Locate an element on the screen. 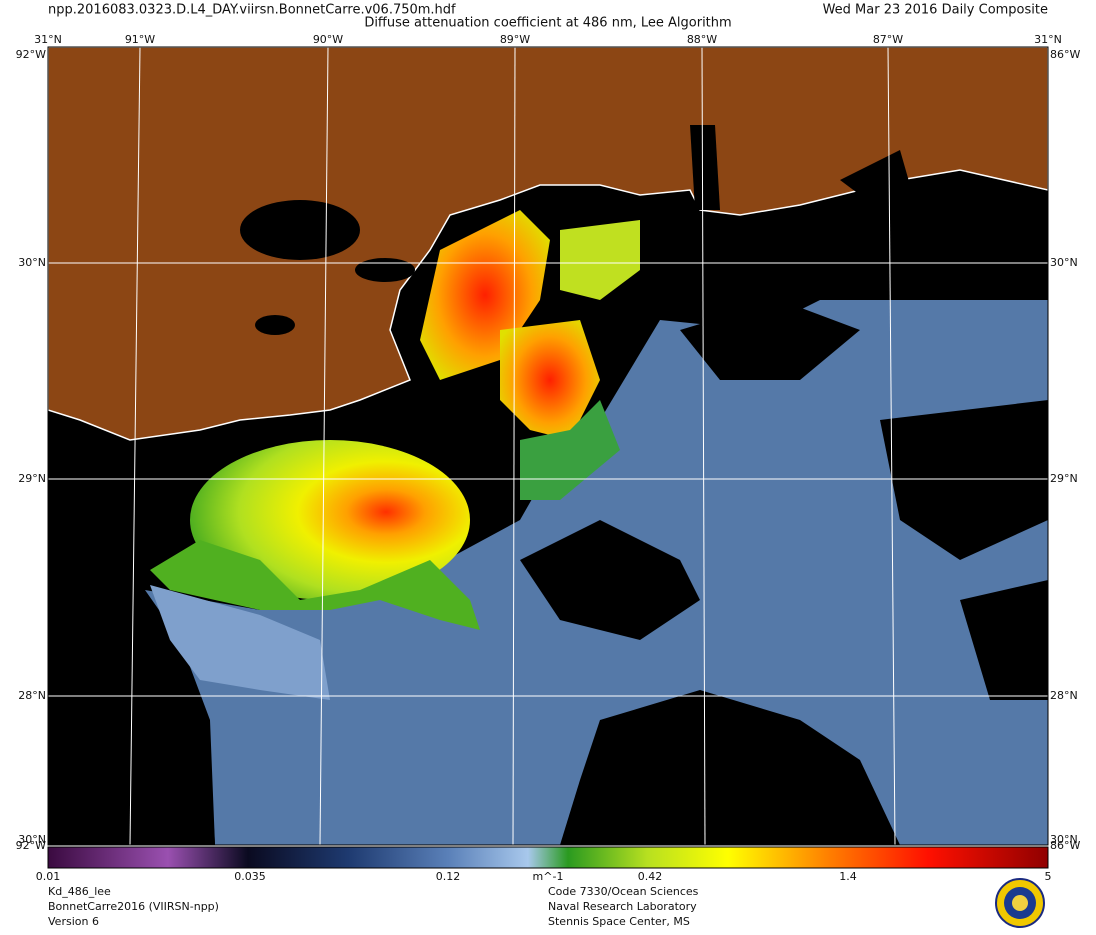 This screenshot has height=935, width=1096. lon-label: 88°W is located at coordinates (702, 39).